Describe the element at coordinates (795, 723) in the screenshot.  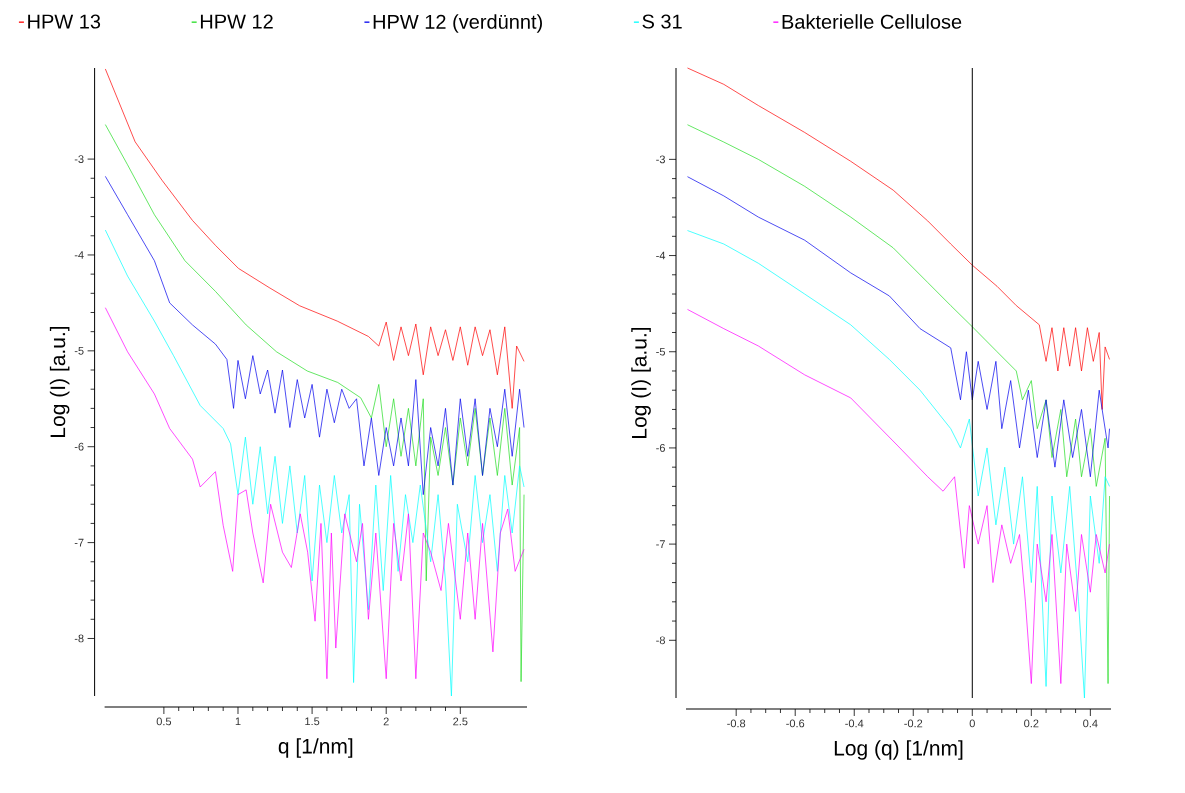
I see `x-tick-label: -0.6` at that location.